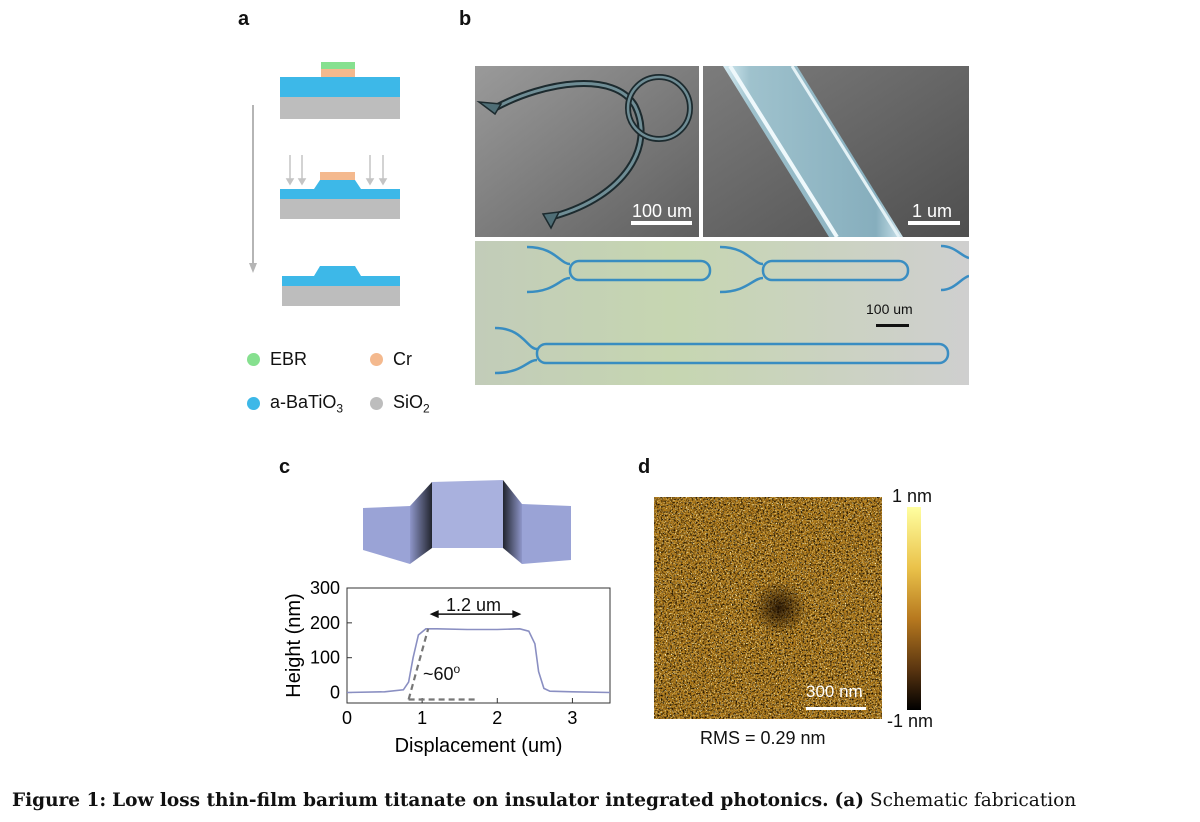 Image resolution: width=1200 pixels, height=822 pixels. What do you see at coordinates (474, 605) in the screenshot?
I see `annotation-width-label: 1.2 um` at bounding box center [474, 605].